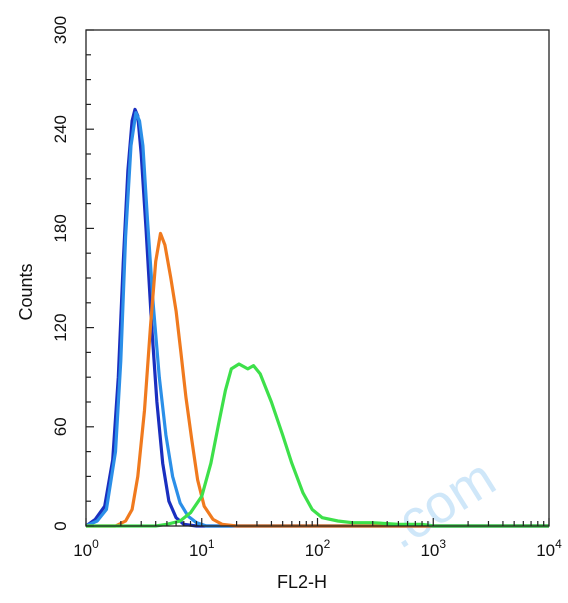 This screenshot has height=603, width=568. I want to click on x-tick-label-exponent: 0, so click(95, 544).